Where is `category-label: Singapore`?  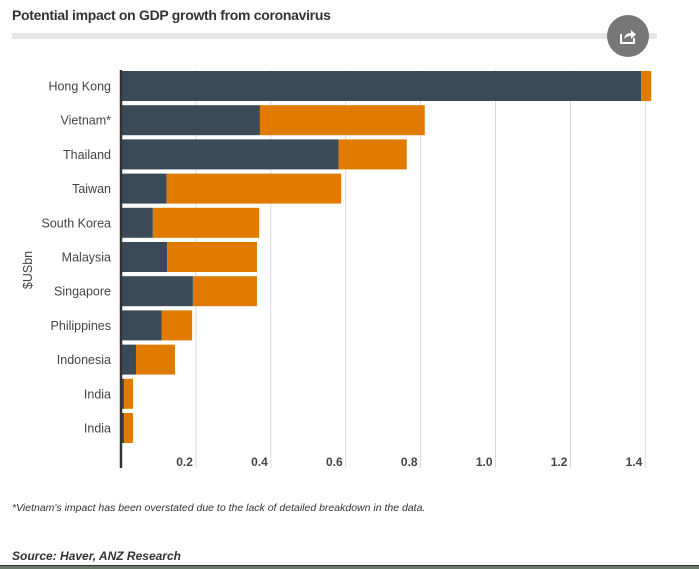 category-label: Singapore is located at coordinates (82, 292).